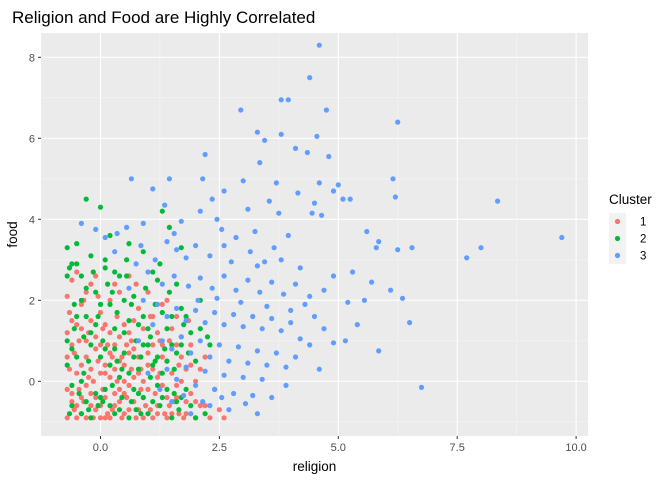  I want to click on y-tick-label: 6, so click(32, 139).